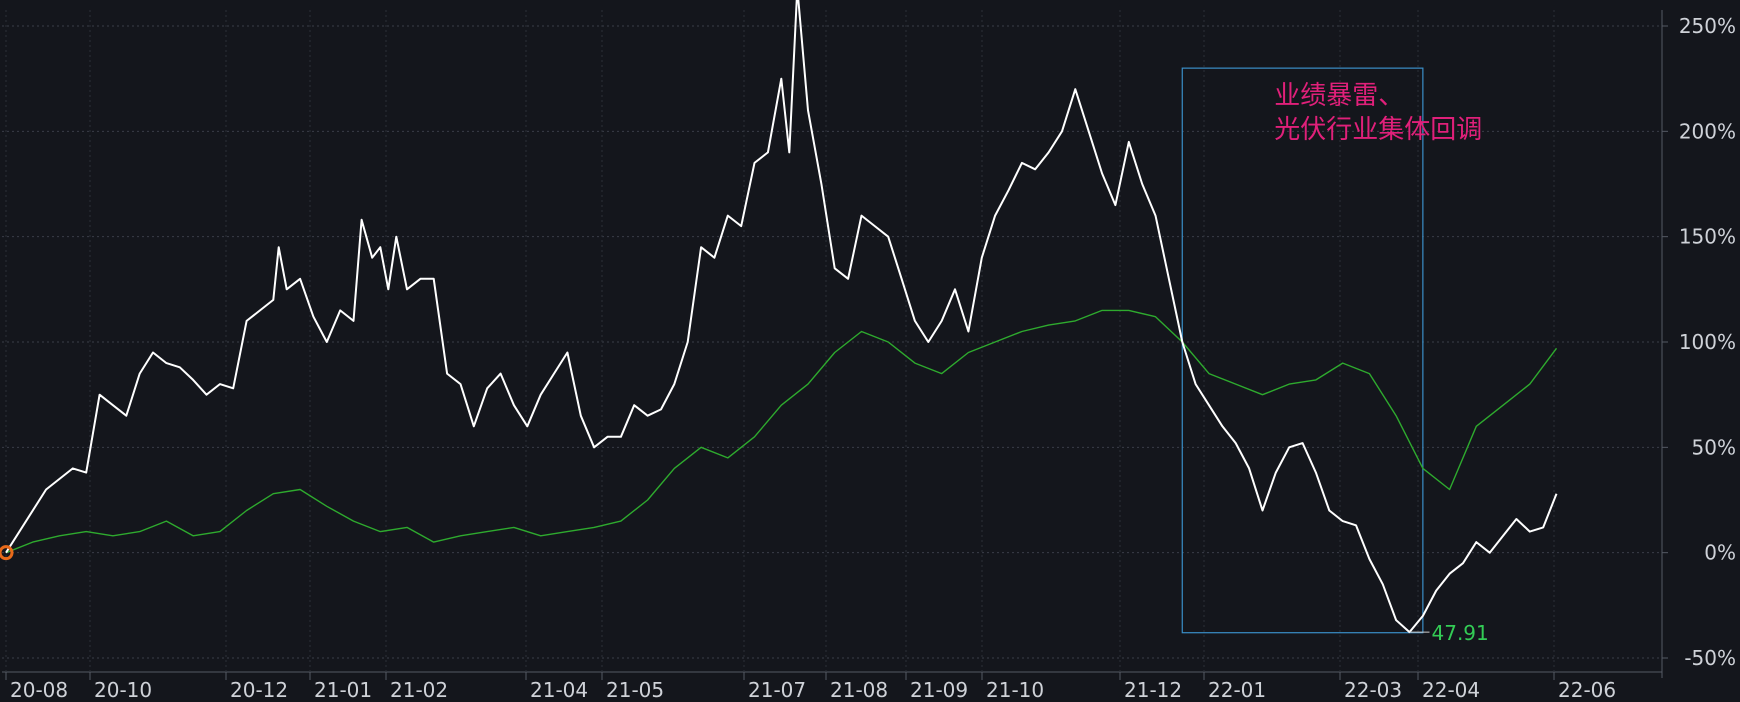 The height and width of the screenshot is (702, 1740). I want to click on x-tick-label: 21-09, so click(939, 690).